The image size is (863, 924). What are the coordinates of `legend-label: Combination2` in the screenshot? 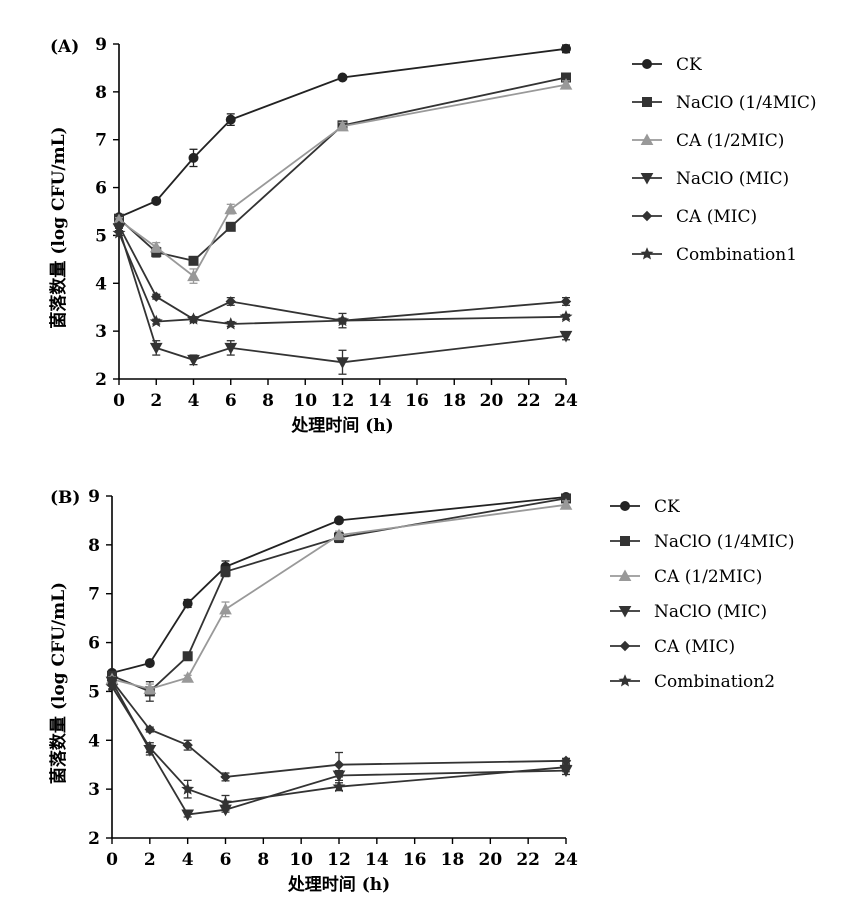 It's located at (714, 682).